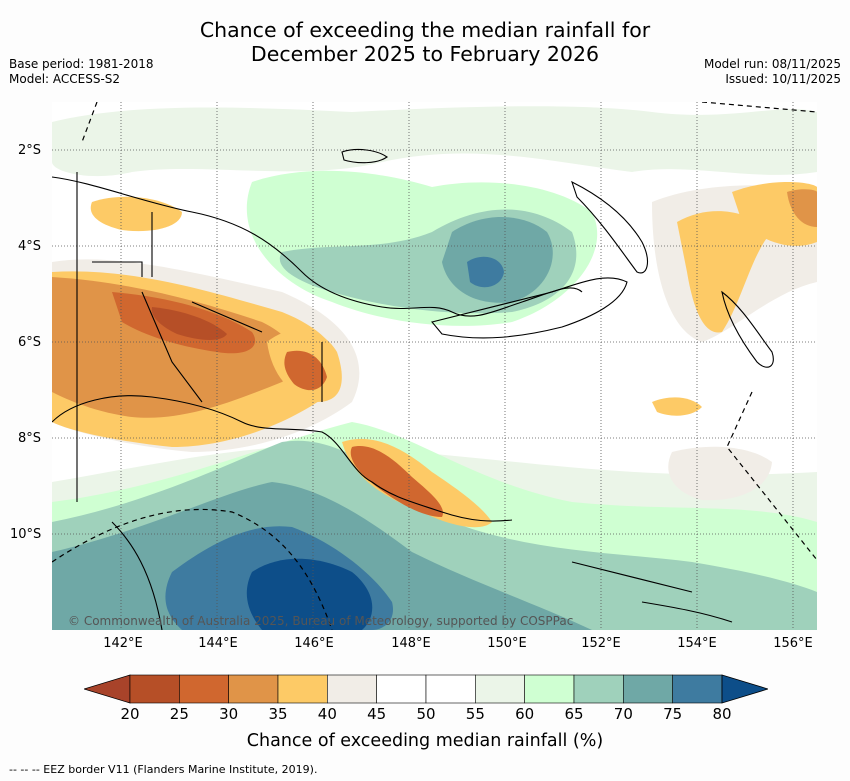 The width and height of the screenshot is (850, 781). Describe the element at coordinates (609, 227) in the screenshot. I see `coast-new-ireland` at that location.